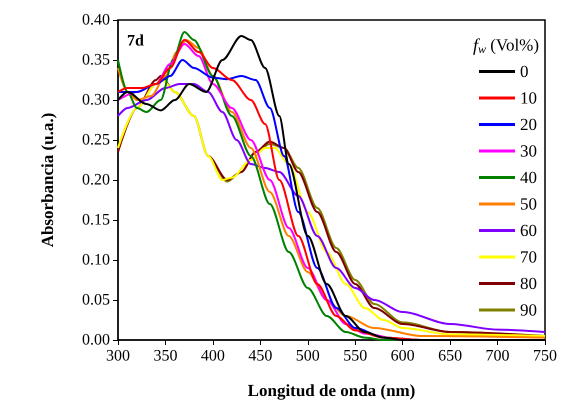 The image size is (564, 413). What do you see at coordinates (96, 180) in the screenshot?
I see `y-tick-label: 0.20` at bounding box center [96, 180].